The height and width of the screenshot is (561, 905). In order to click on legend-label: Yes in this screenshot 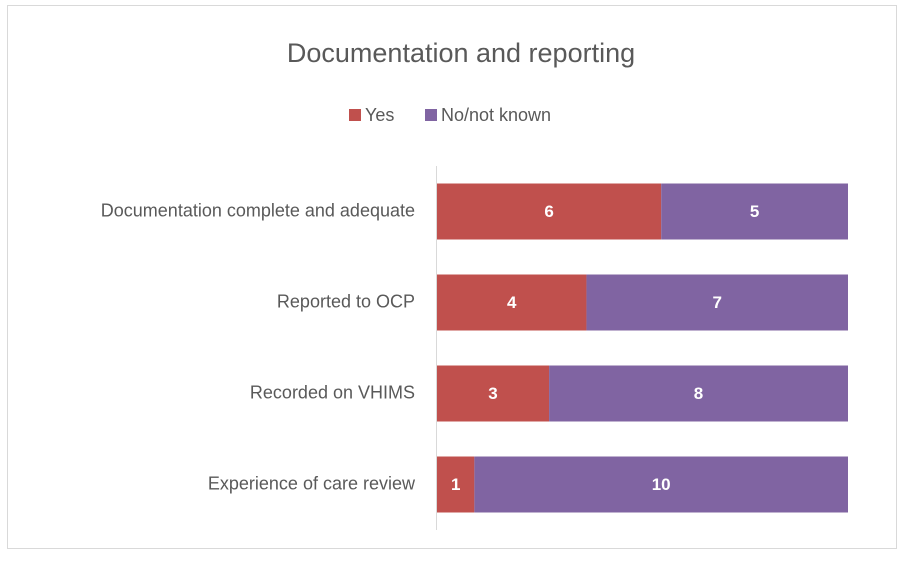, I will do `click(379, 115)`.